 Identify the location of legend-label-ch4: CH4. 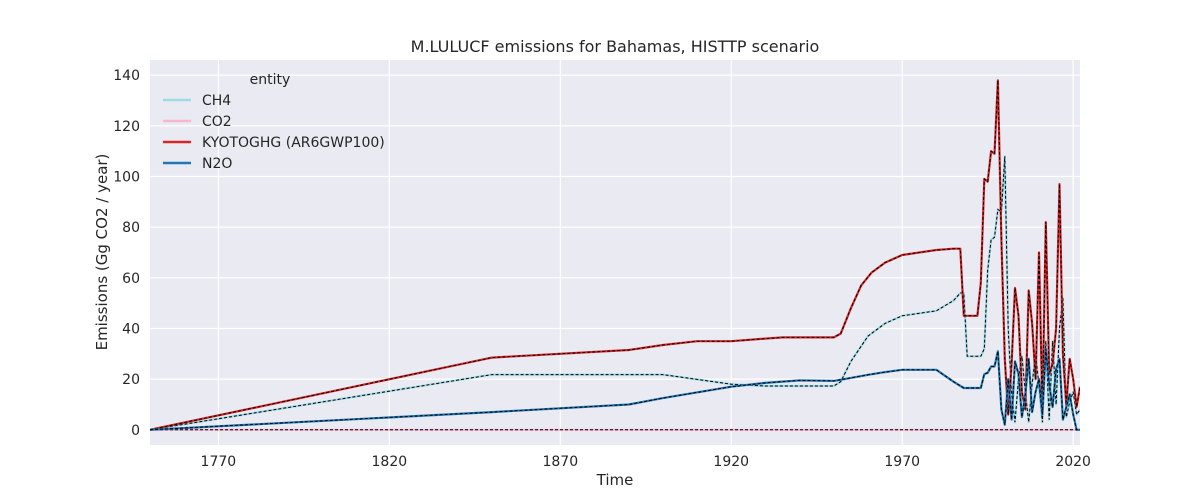
(216, 101).